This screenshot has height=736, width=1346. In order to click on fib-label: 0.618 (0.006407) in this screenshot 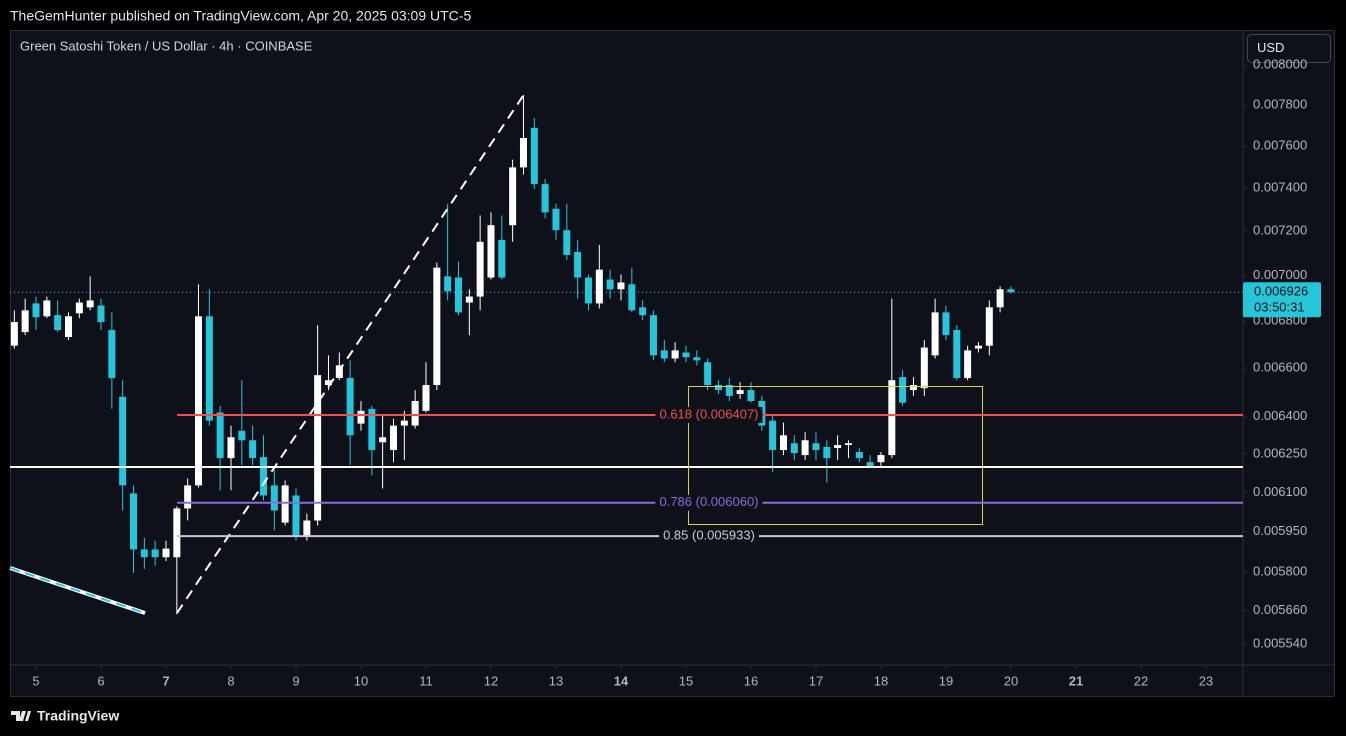, I will do `click(708, 413)`.